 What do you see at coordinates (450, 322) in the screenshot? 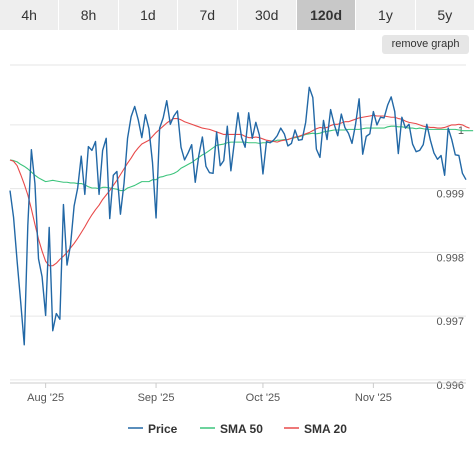
I see `y-tick-label: 0.997` at bounding box center [450, 322].